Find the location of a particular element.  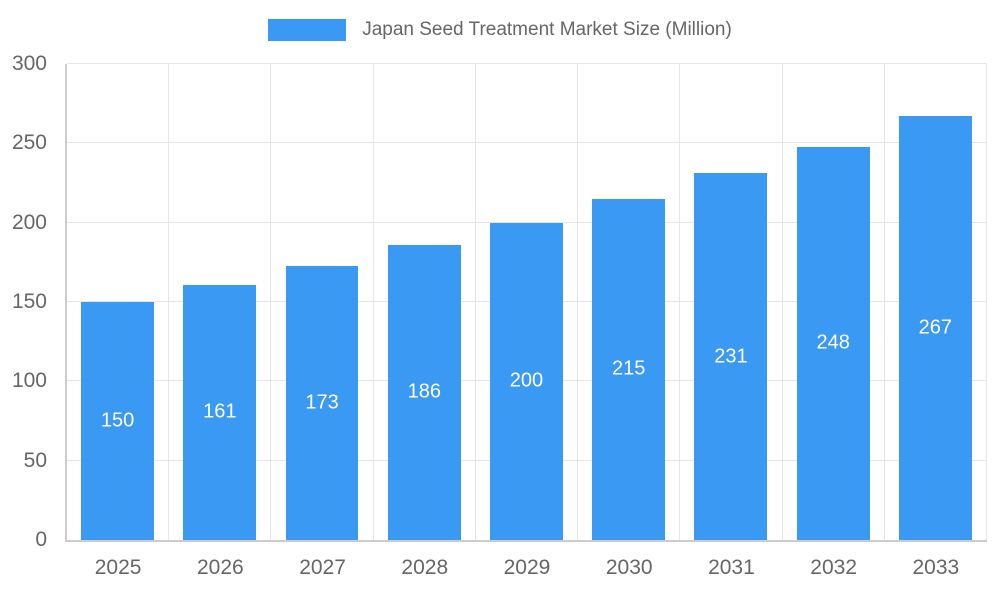

y-tick-label: 0 is located at coordinates (41, 539).